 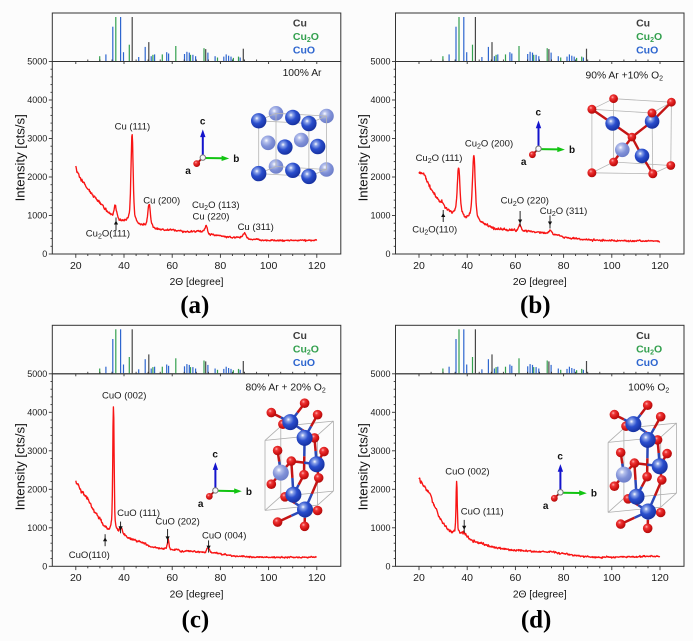 I want to click on svg-text: CuO (202), so click(x=177, y=522).